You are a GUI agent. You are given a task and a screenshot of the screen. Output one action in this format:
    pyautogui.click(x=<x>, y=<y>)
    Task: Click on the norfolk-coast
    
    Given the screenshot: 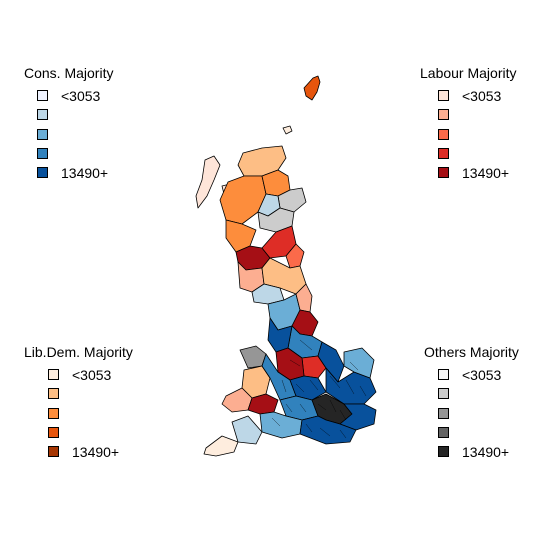 What is the action you would take?
    pyautogui.click(x=359, y=363)
    